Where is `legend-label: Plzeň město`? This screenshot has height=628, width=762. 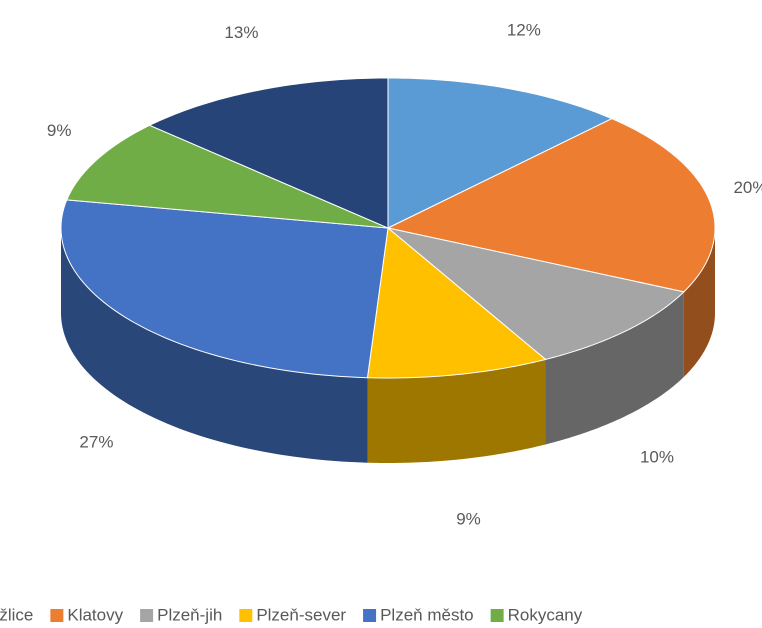
legend-label: Plzeň město is located at coordinates (427, 614).